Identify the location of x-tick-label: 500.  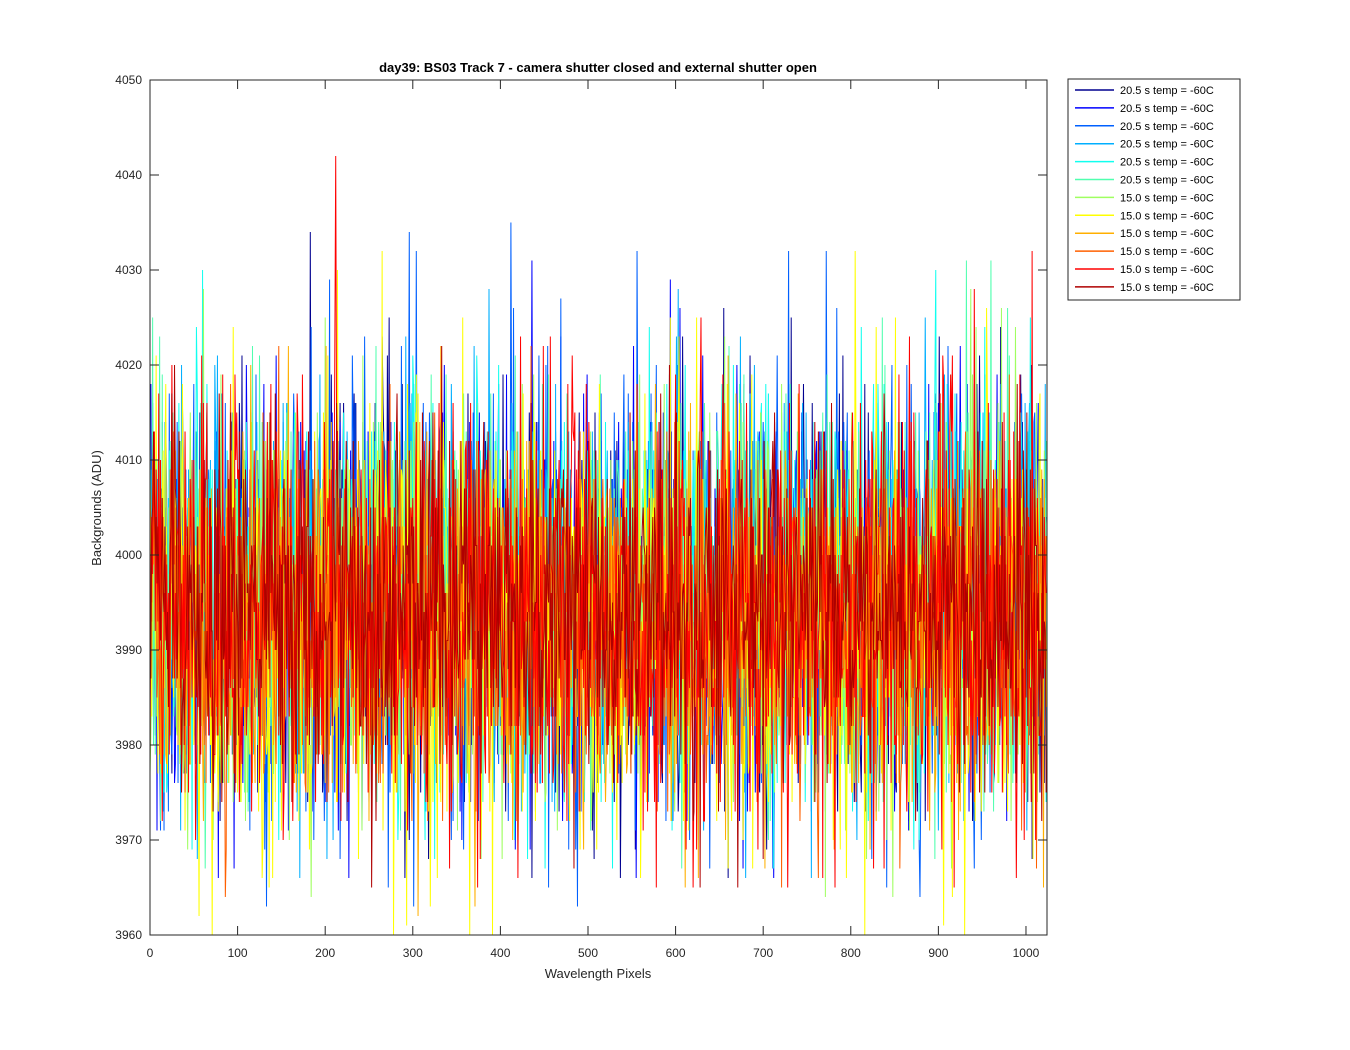
(588, 953).